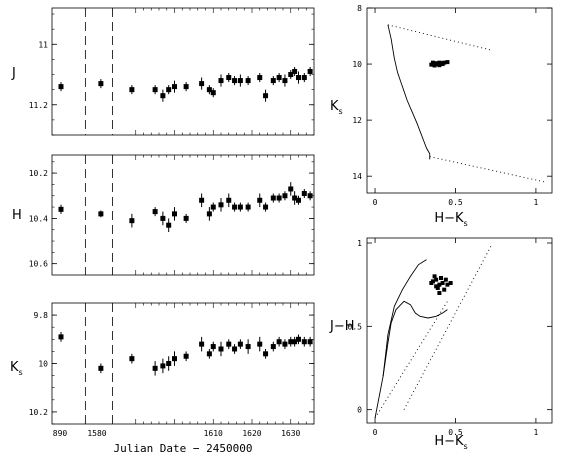  What do you see at coordinates (13, 73) in the screenshot?
I see `panel-j-ylabel: J` at bounding box center [13, 73].